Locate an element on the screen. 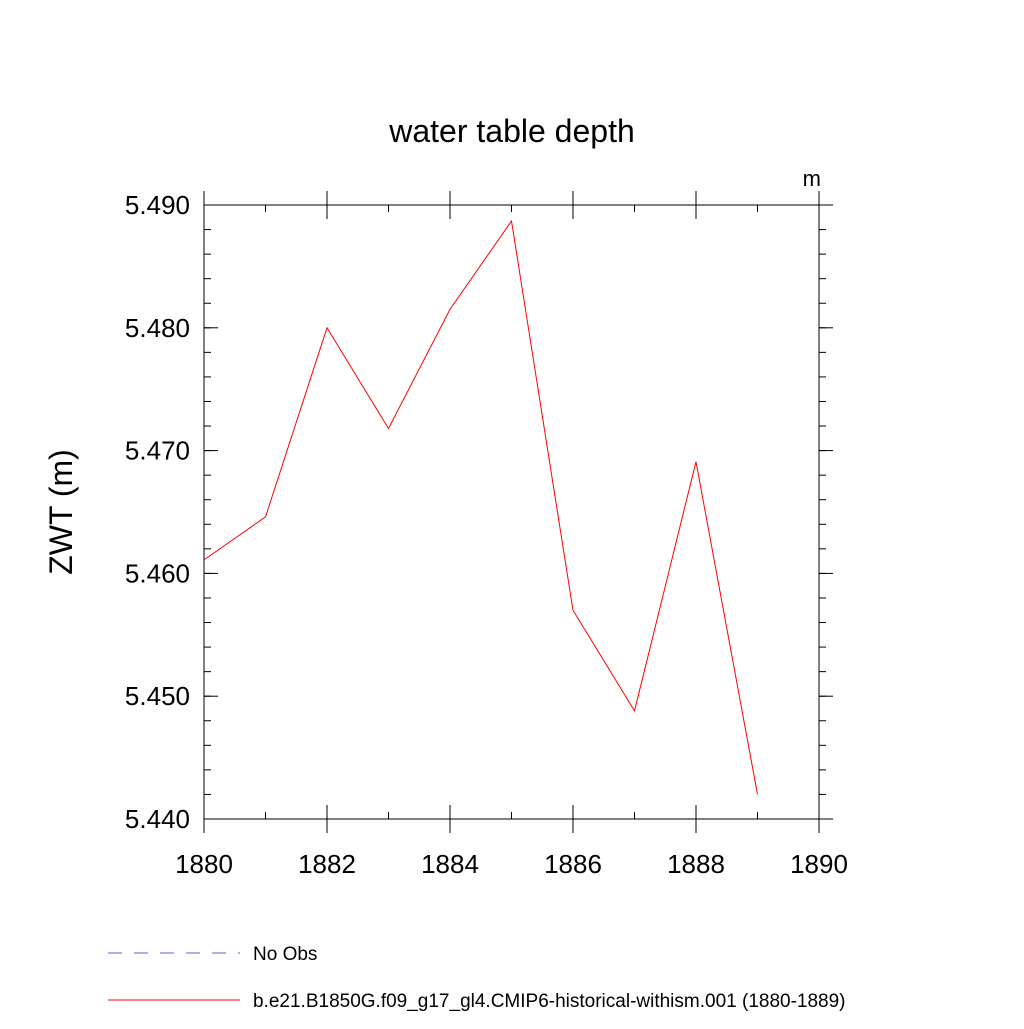 This screenshot has width=1024, height=1029. x-tick-label: 1880 is located at coordinates (204, 864).